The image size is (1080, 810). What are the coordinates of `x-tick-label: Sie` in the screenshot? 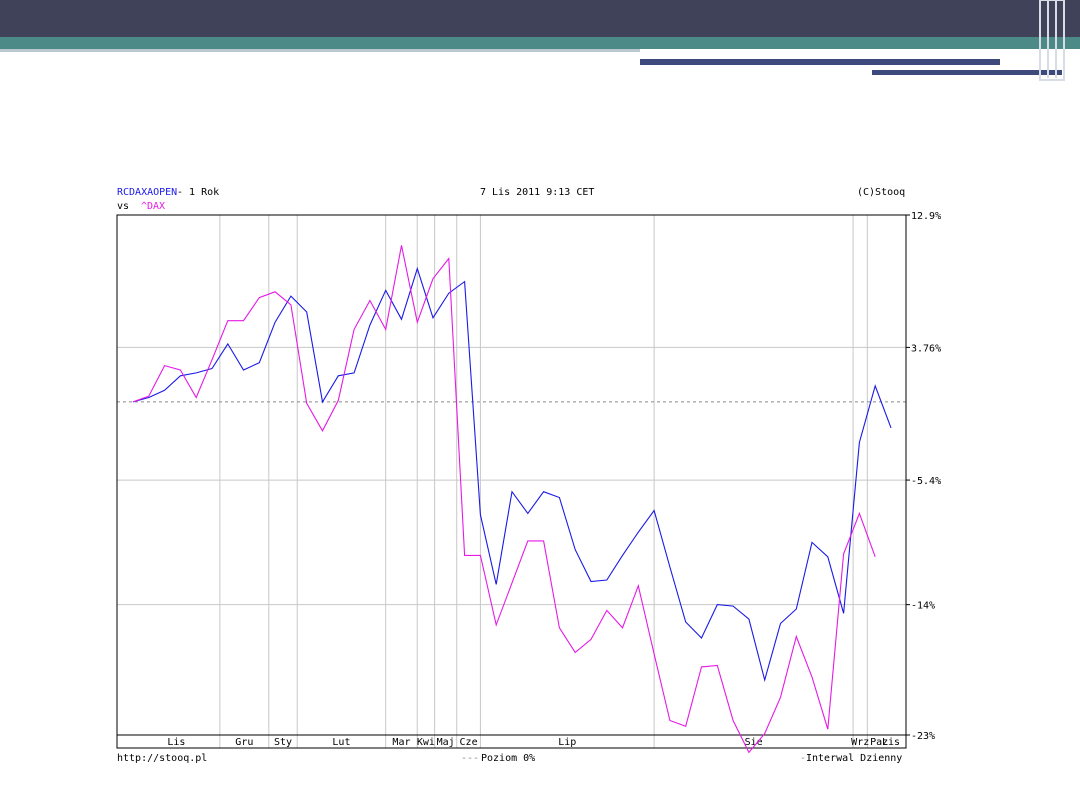 It's located at (754, 742).